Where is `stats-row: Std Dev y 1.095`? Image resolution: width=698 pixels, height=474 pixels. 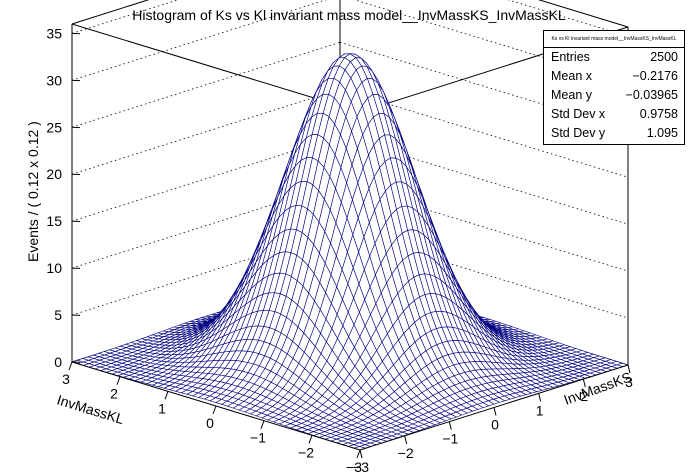
stats-row: Std Dev y 1.095 is located at coordinates (614, 133).